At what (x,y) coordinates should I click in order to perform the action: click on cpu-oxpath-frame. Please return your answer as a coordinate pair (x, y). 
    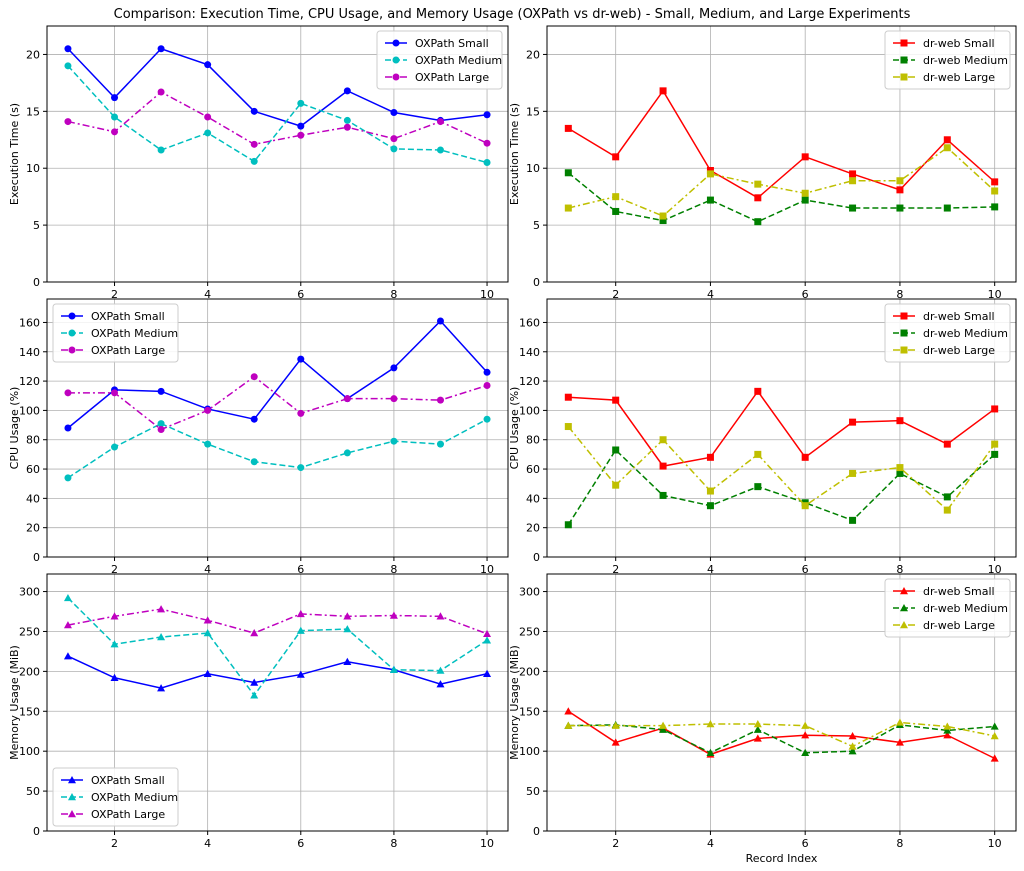
    Looking at the image, I should click on (277, 428).